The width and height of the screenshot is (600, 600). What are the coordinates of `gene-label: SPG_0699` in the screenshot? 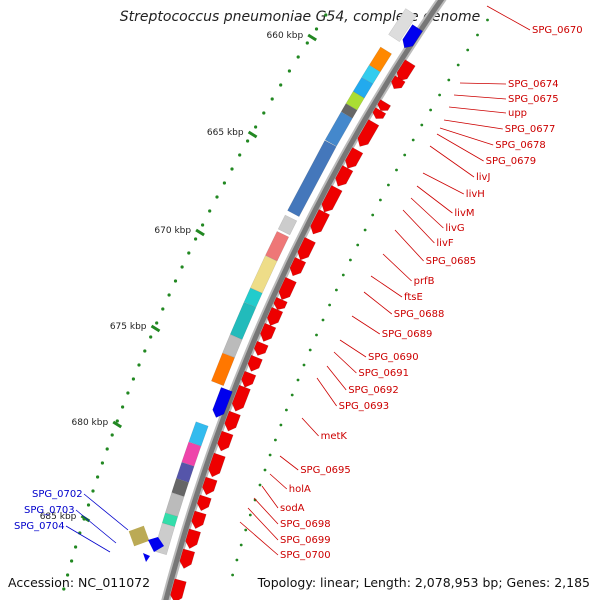 It's located at (305, 540).